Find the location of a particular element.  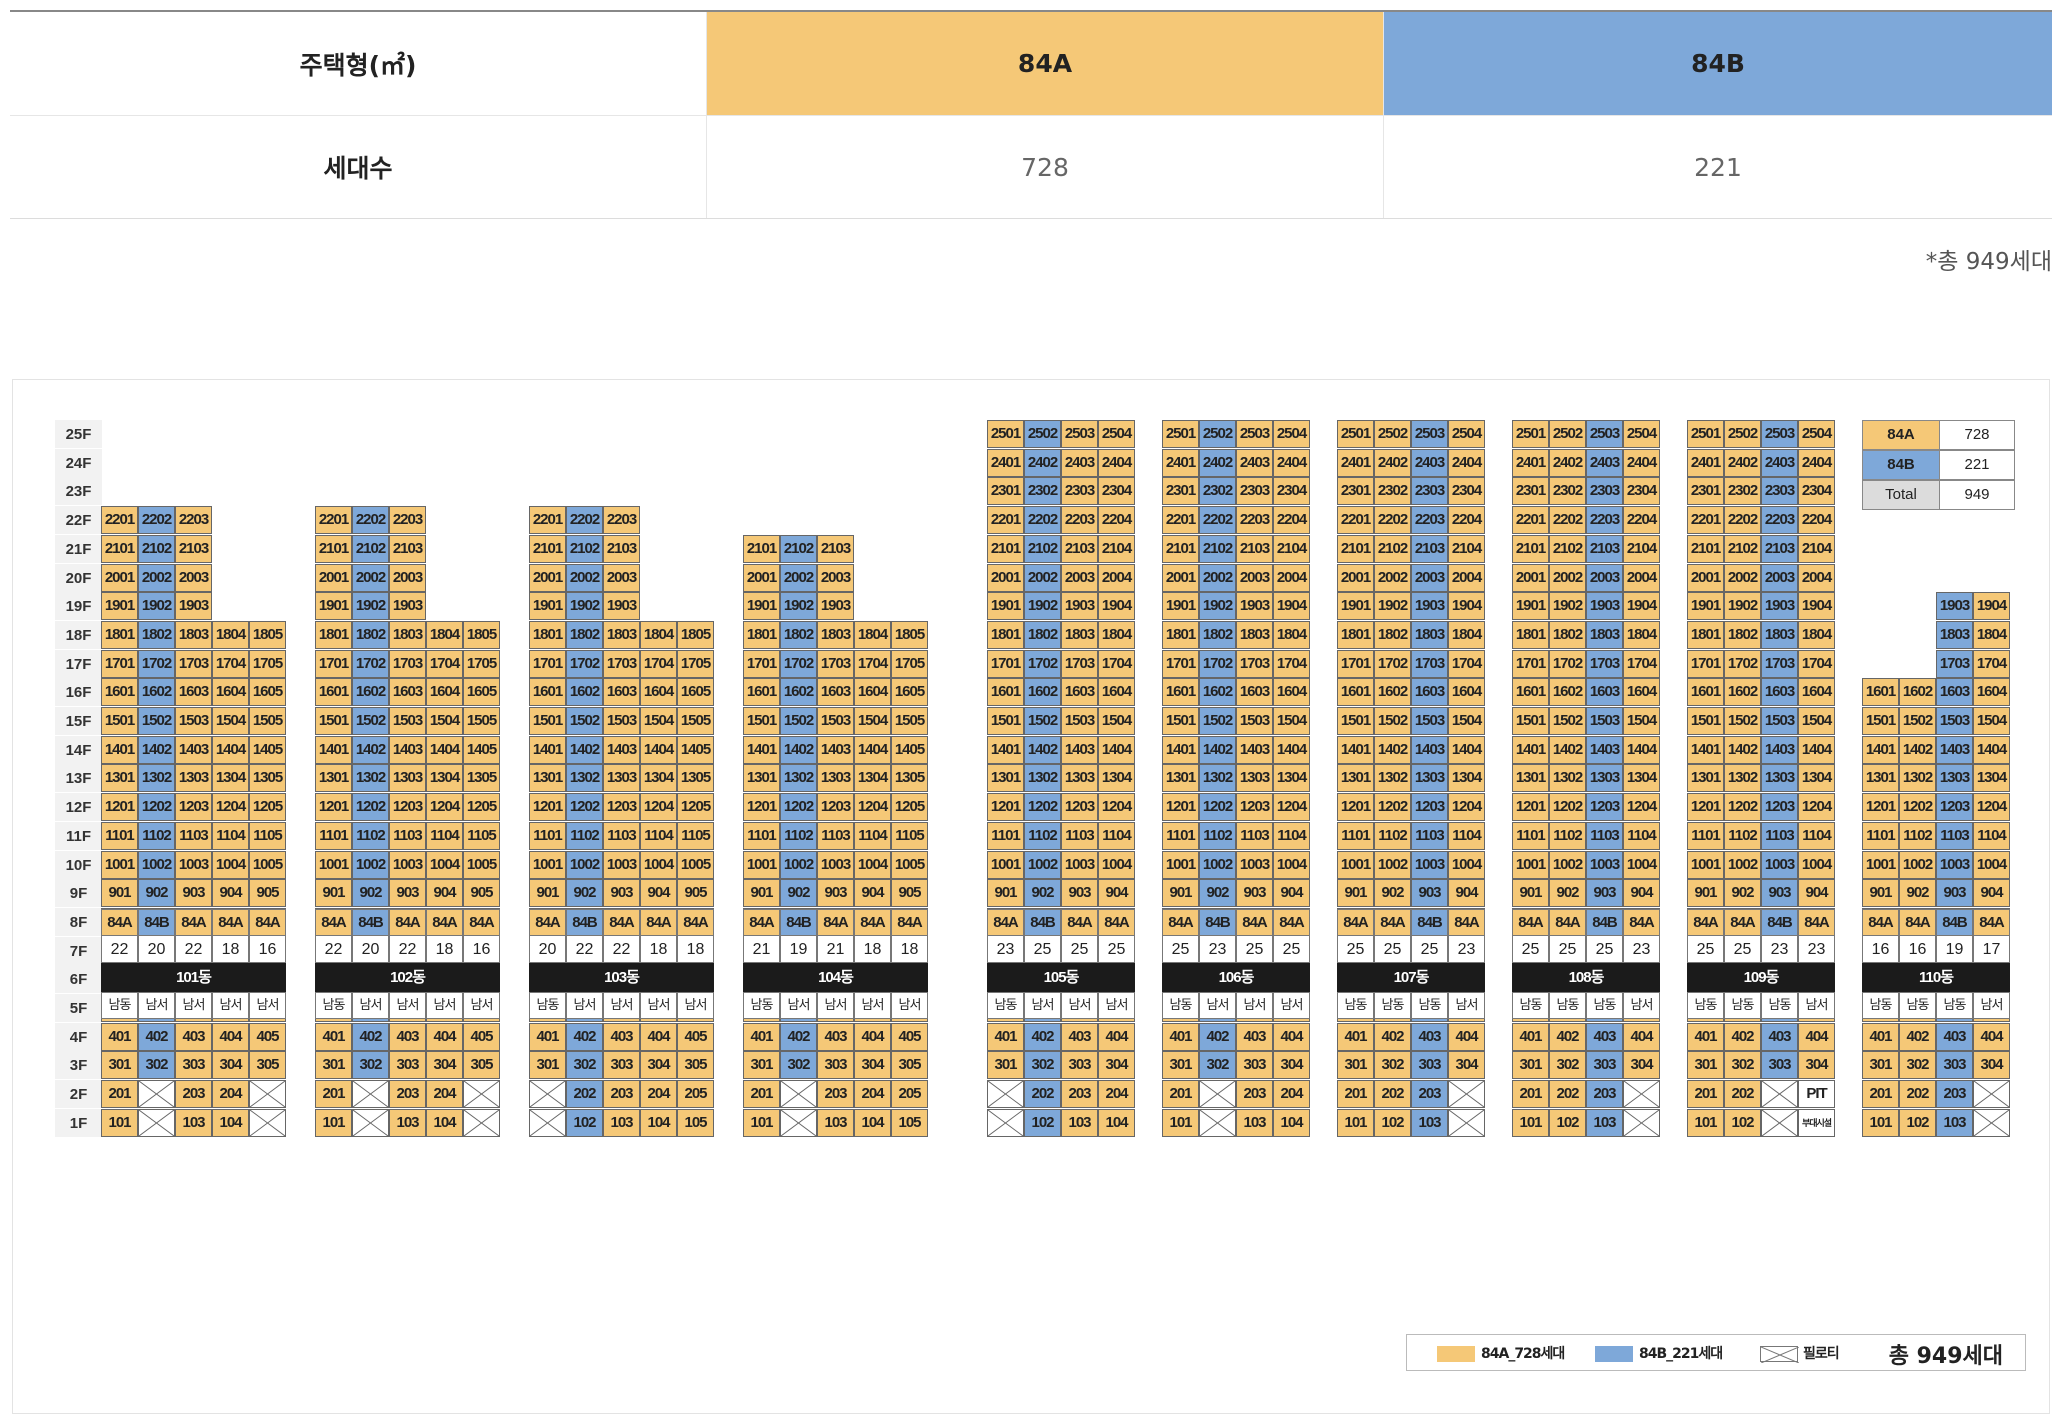

unit-cell: 2502 is located at coordinates (1392, 434).